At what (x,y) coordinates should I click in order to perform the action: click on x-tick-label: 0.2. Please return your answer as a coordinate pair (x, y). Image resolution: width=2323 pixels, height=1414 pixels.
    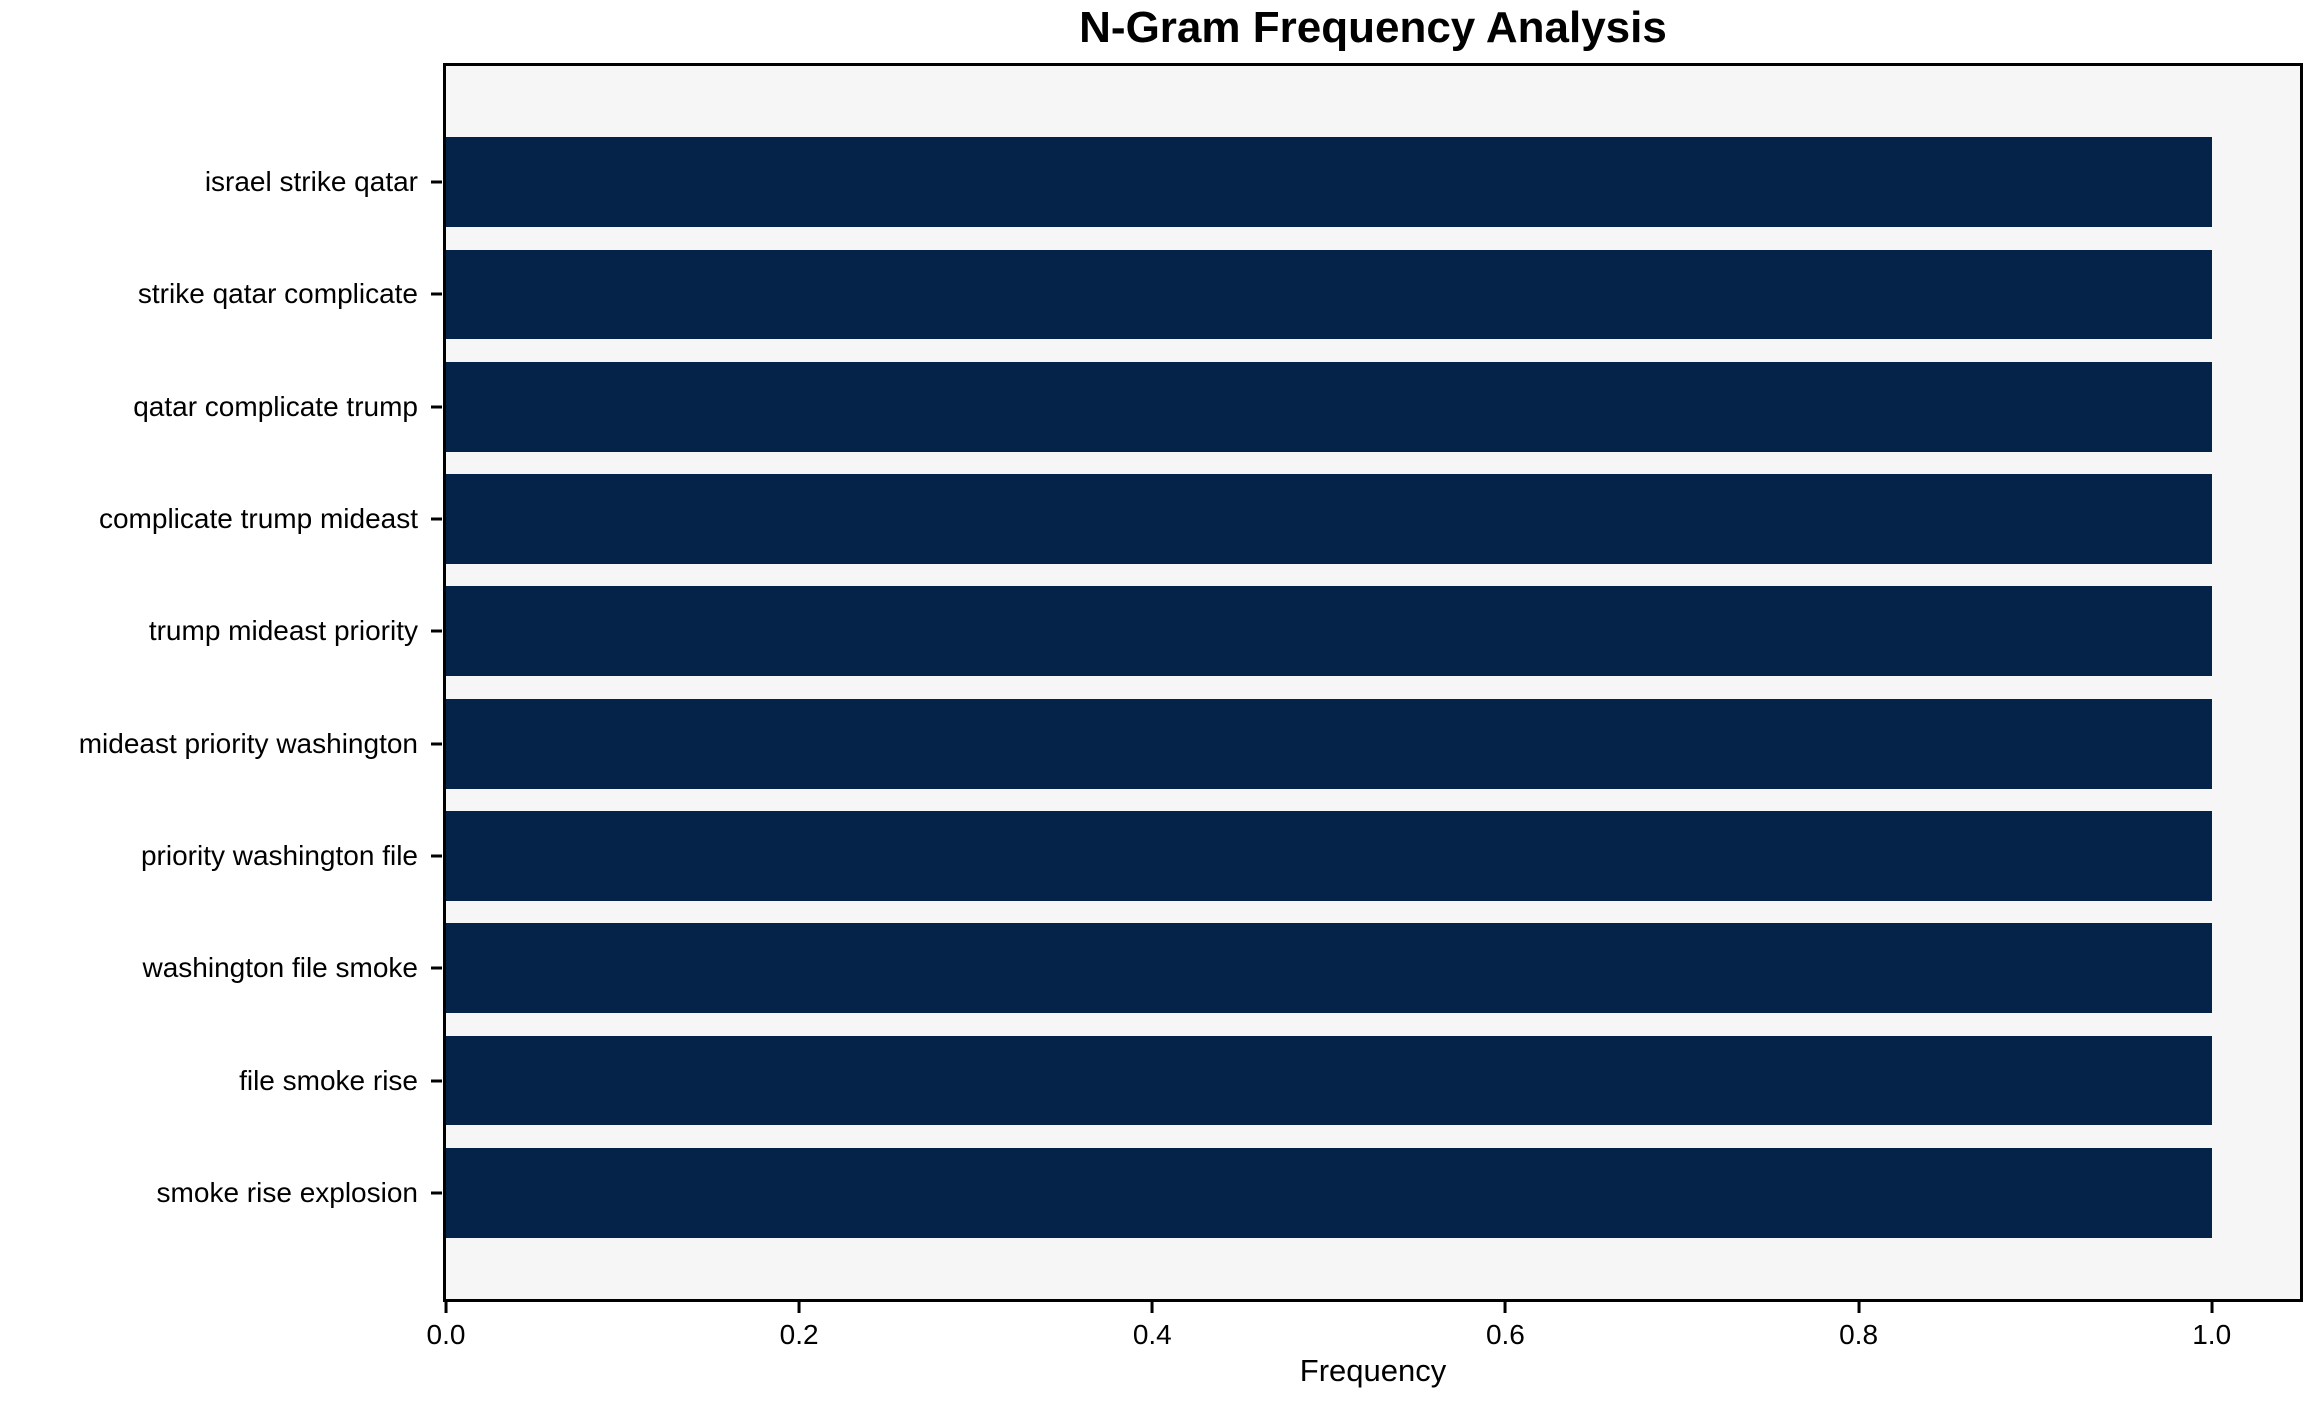
    Looking at the image, I should click on (799, 1334).